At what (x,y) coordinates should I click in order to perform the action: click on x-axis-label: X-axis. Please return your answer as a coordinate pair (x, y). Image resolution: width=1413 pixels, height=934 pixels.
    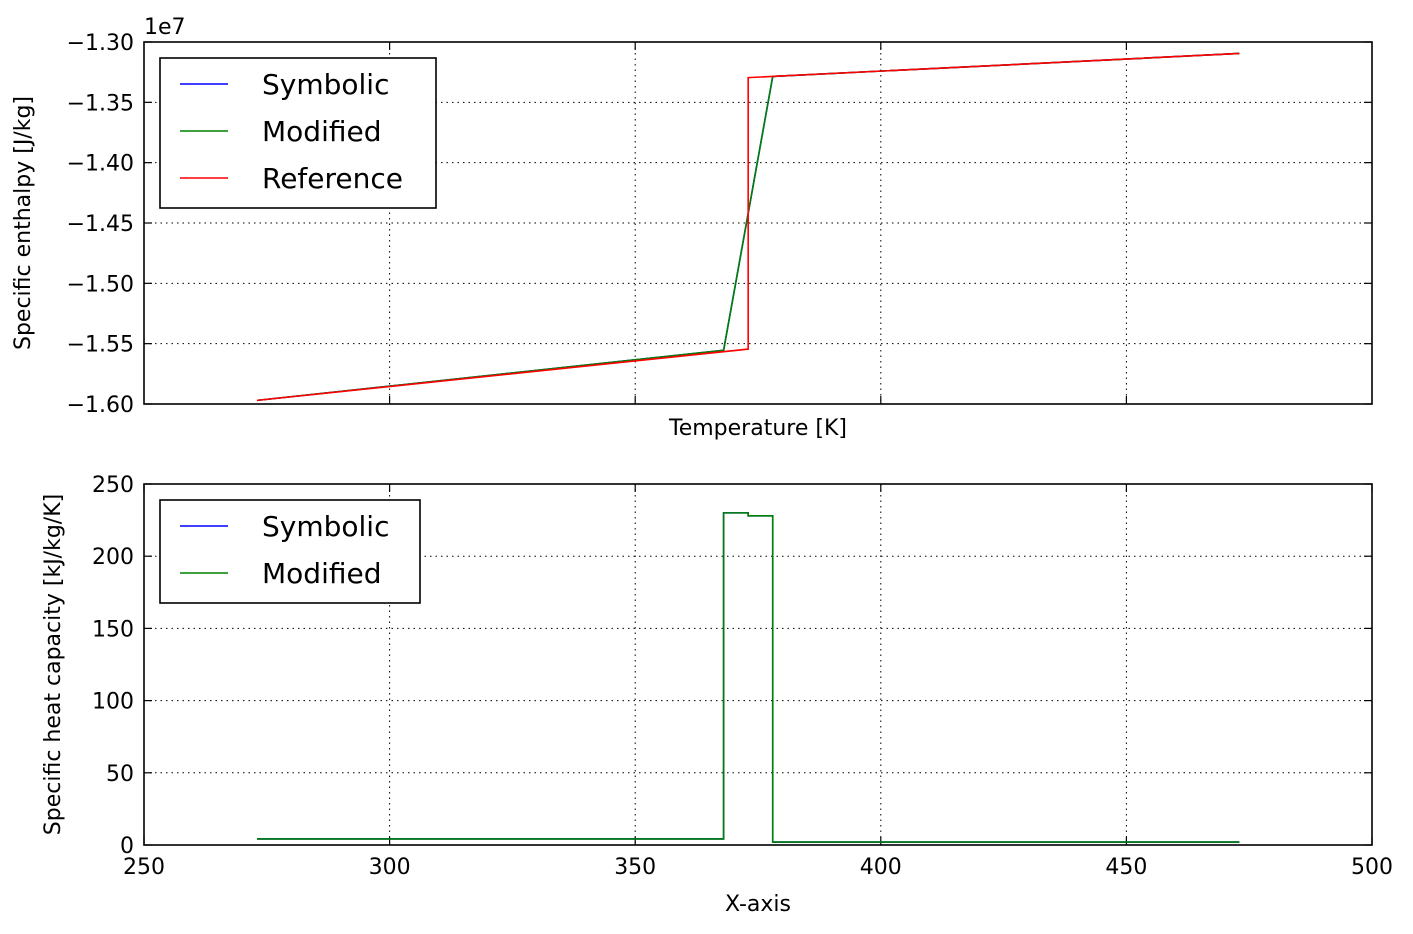
    Looking at the image, I should click on (758, 904).